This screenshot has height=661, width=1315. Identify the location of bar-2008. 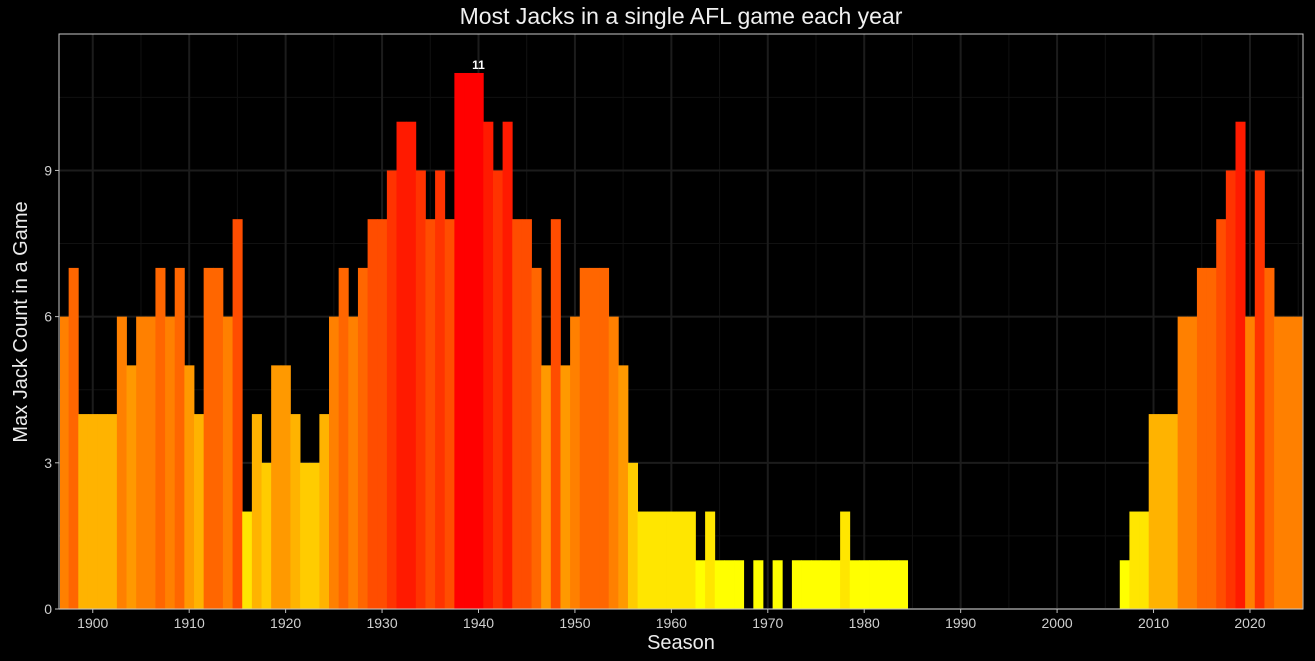
(1134, 560).